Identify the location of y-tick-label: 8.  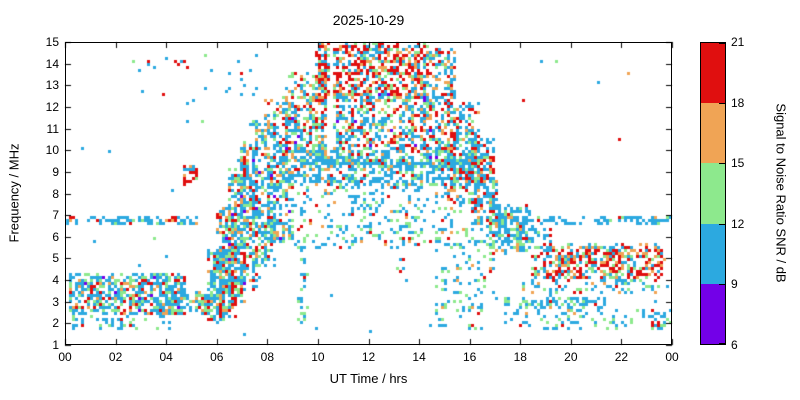
(55, 193).